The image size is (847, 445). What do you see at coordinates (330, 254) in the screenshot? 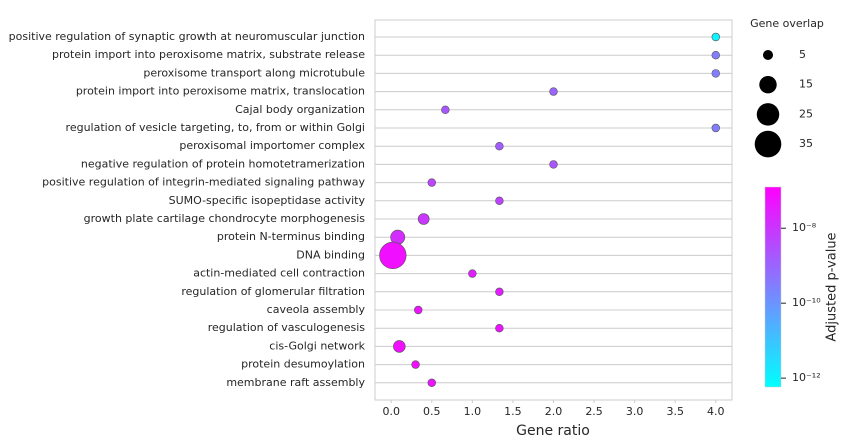
I see `y-tick-label: DNA binding` at bounding box center [330, 254].